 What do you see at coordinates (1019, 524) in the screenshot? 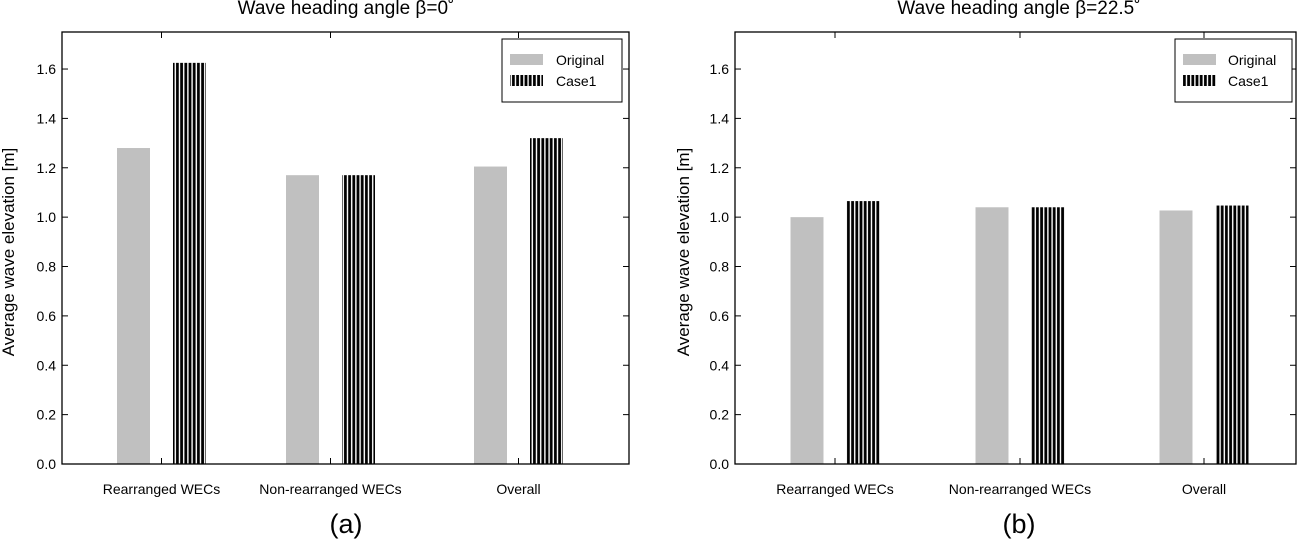
I see `panel-label: (b)` at bounding box center [1019, 524].